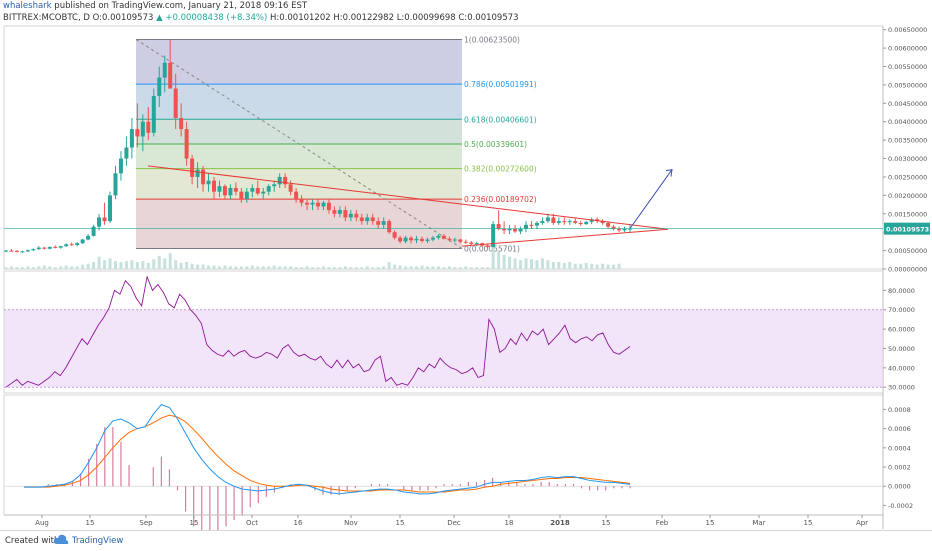 The width and height of the screenshot is (932, 551). What do you see at coordinates (212, 18) in the screenshot?
I see `change-value: ▲ +0.00008438 (+8.34%)` at bounding box center [212, 18].